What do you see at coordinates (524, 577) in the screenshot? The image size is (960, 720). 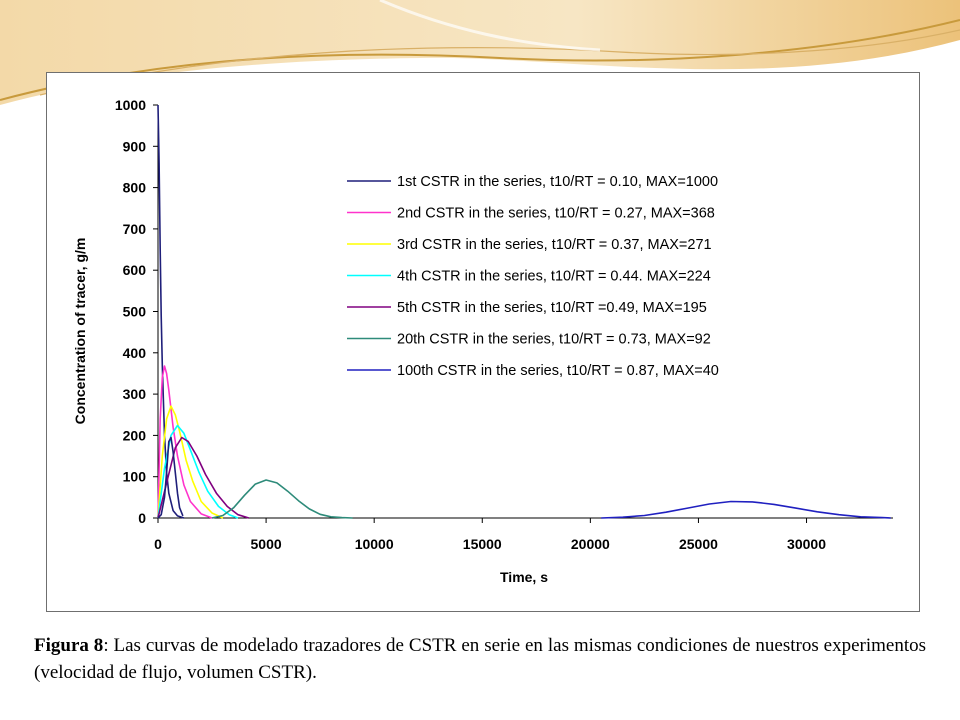 I see `x-axis-label: Time, s` at bounding box center [524, 577].